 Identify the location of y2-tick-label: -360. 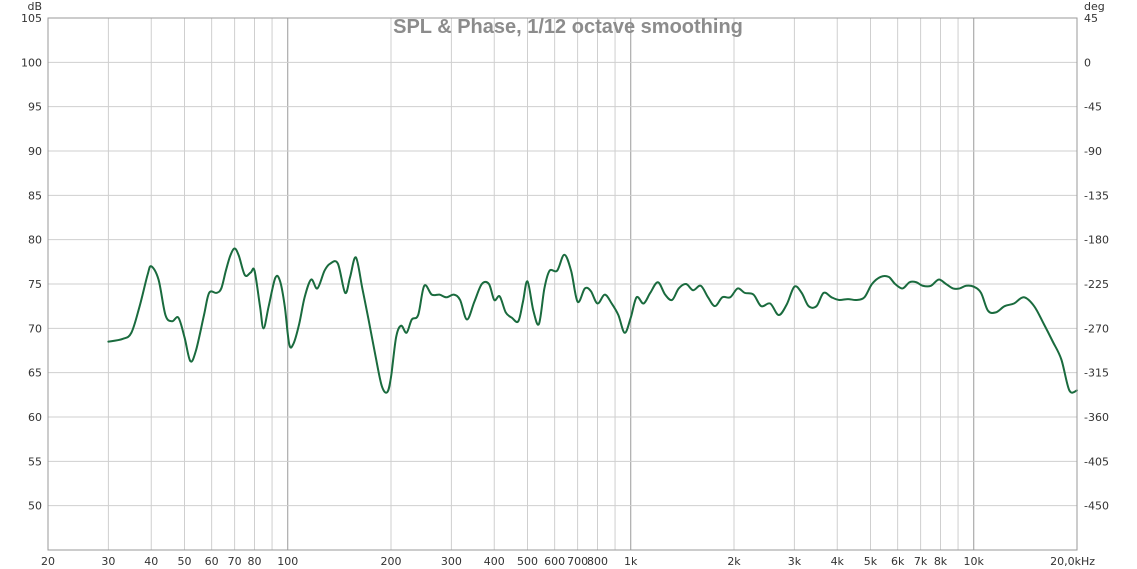
(1096, 417).